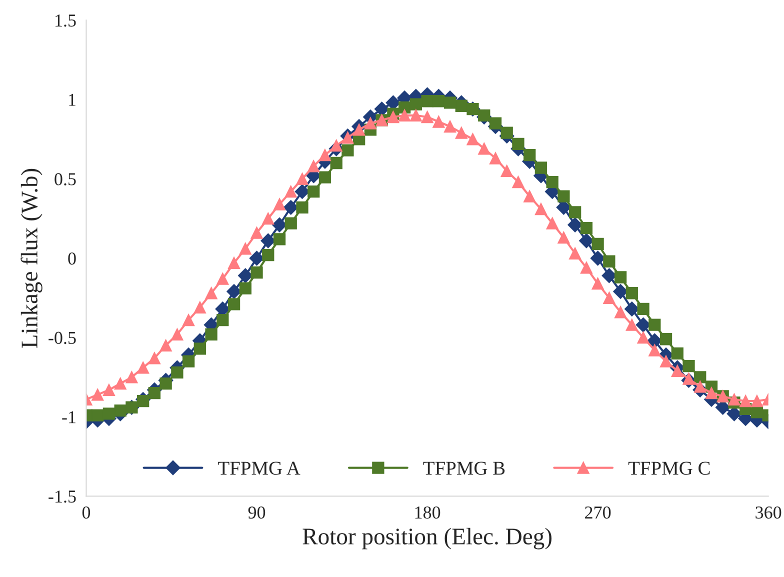 This screenshot has width=784, height=577. What do you see at coordinates (62, 496) in the screenshot?
I see `y-tick-label: -1.5` at bounding box center [62, 496].